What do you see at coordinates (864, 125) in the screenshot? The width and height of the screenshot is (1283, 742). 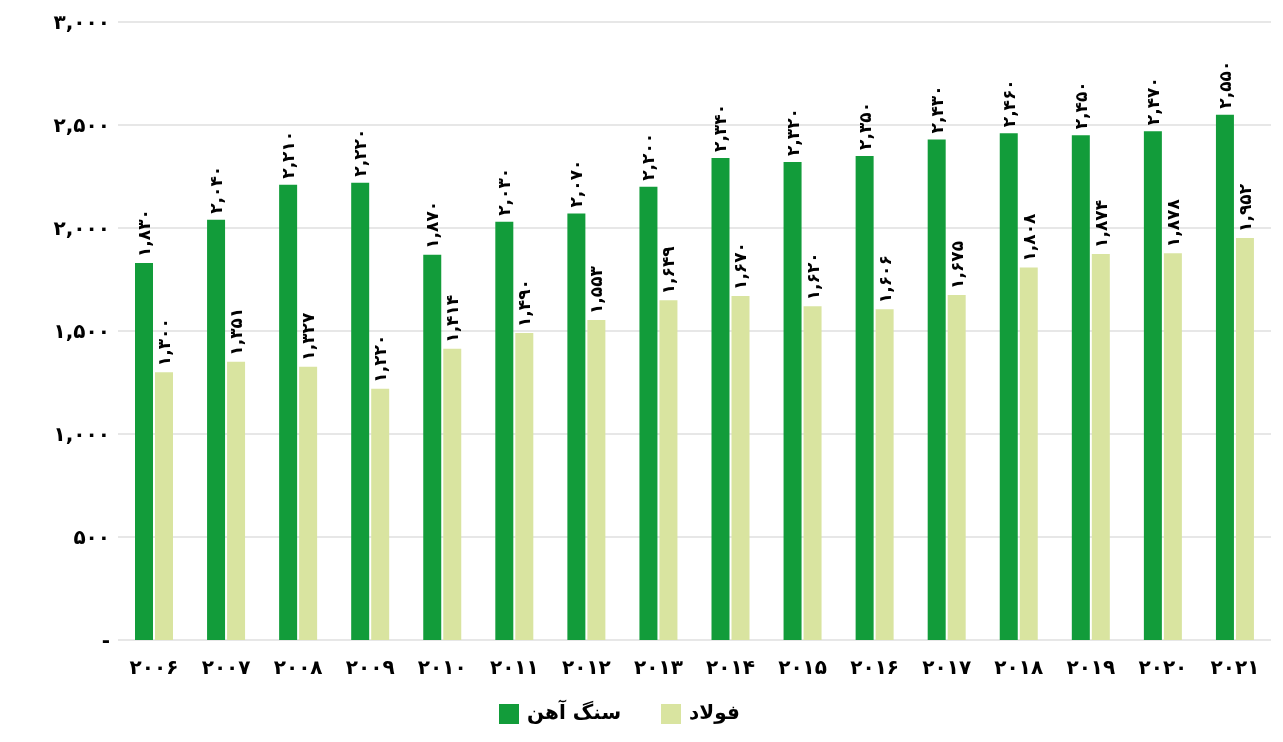 I see `data-label: ۲,۳۵۰` at bounding box center [864, 125].